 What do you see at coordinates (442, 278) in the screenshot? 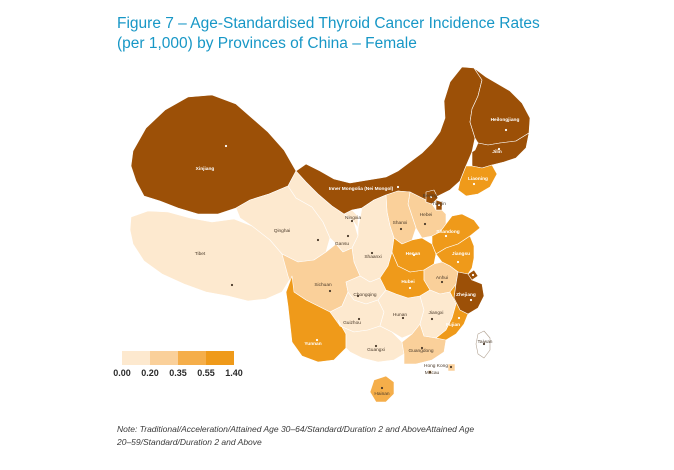
I see `label-anhui: Anhui` at bounding box center [442, 278].